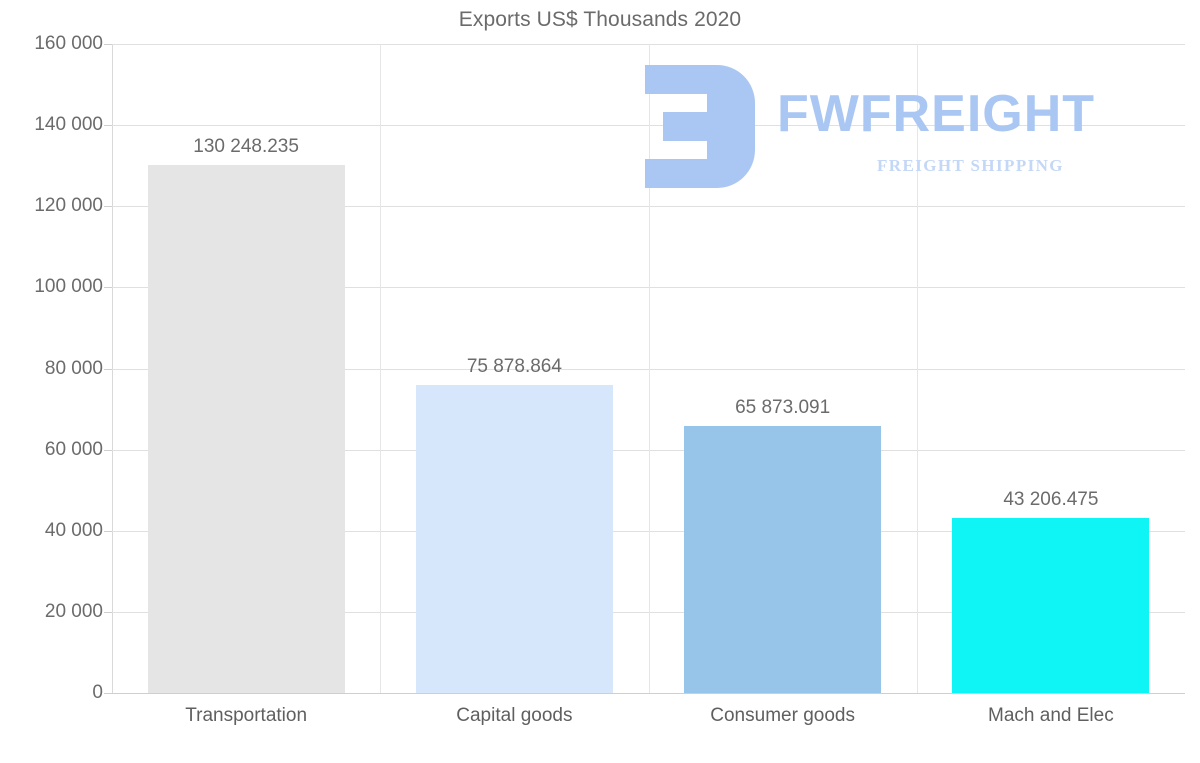 Image resolution: width=1200 pixels, height=763 pixels. Describe the element at coordinates (97, 692) in the screenshot. I see `y-axis-tick-label: 0` at that location.